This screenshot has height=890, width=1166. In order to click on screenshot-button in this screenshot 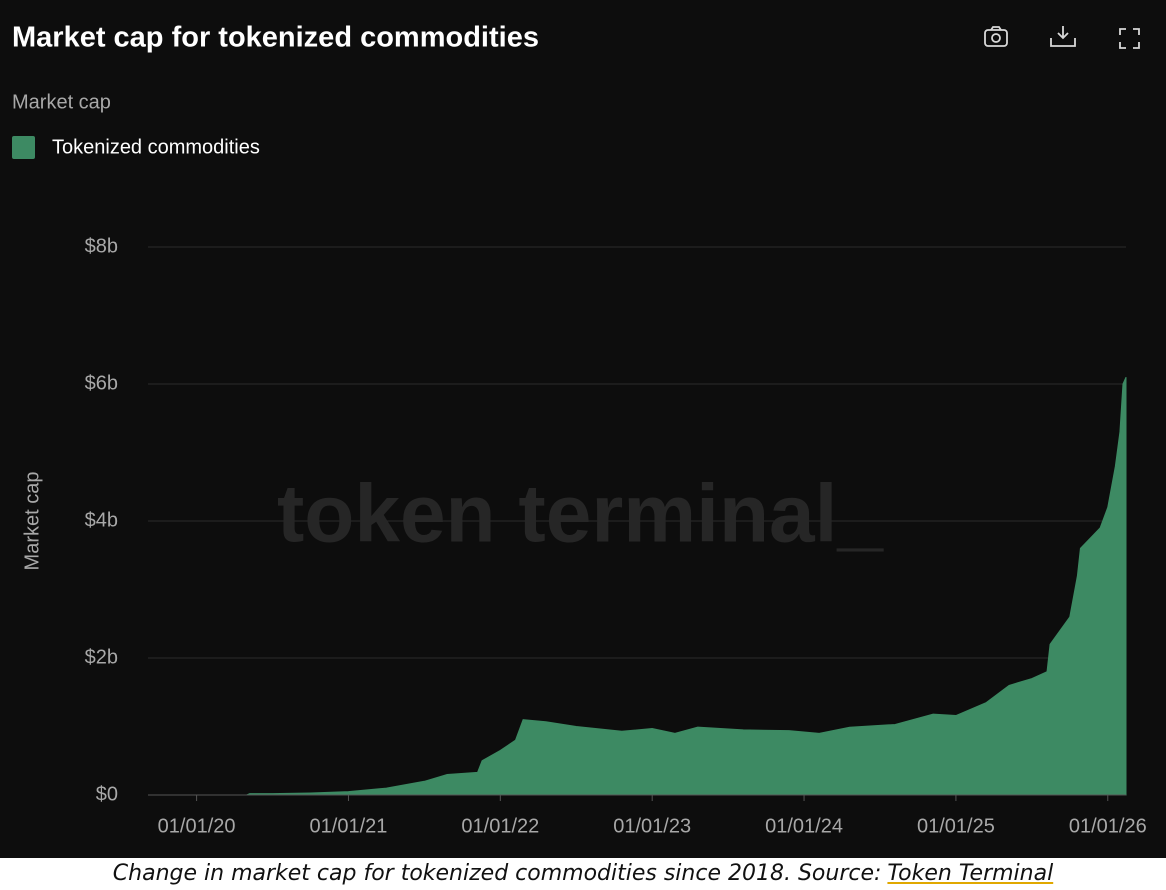, I will do `click(996, 36)`.